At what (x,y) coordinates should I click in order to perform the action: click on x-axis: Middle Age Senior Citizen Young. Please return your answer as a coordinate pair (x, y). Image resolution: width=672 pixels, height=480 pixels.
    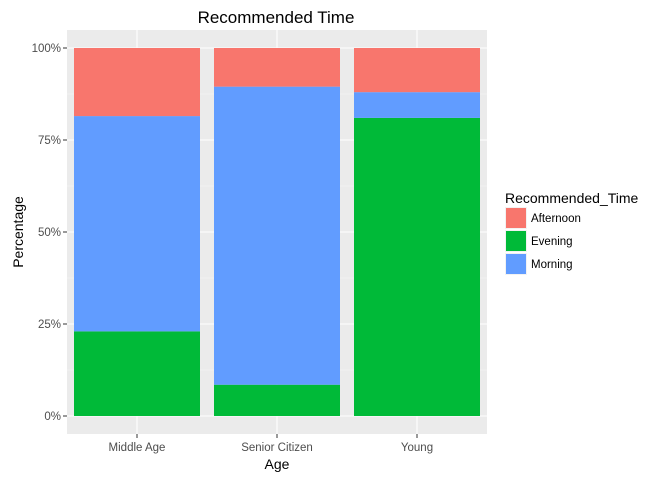
    Looking at the image, I should click on (271, 444).